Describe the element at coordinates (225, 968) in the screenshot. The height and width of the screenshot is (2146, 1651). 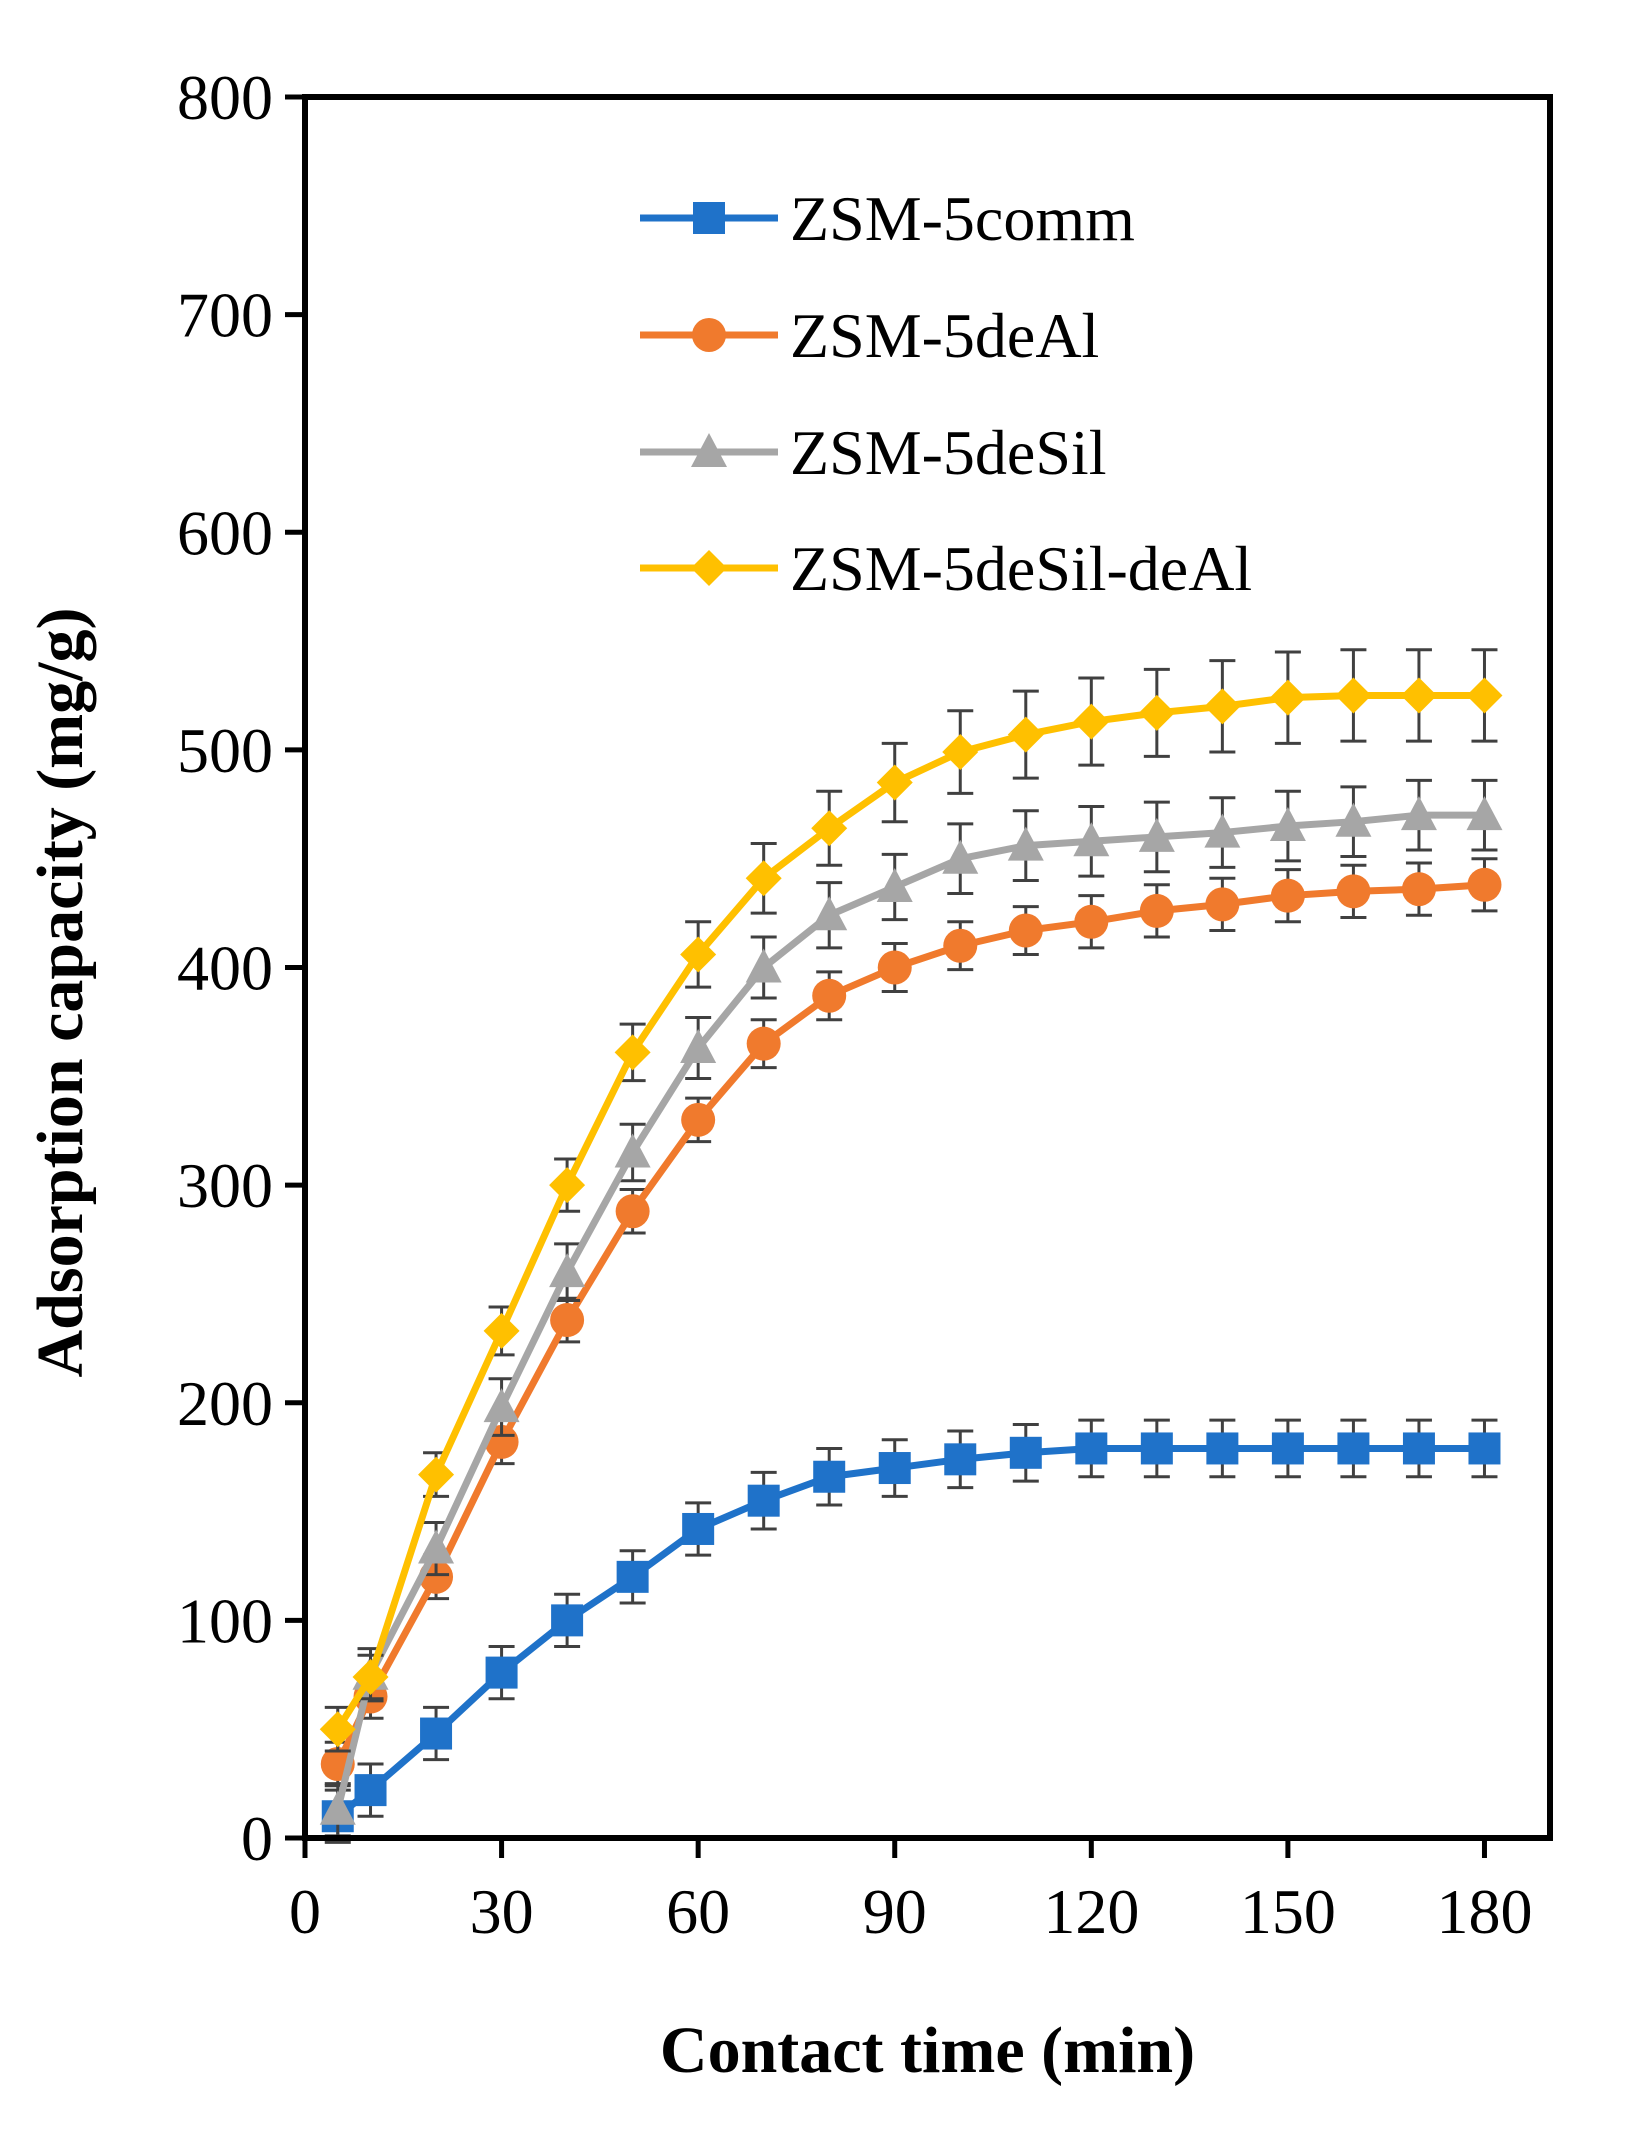
I see `y-tick-label: 400` at that location.